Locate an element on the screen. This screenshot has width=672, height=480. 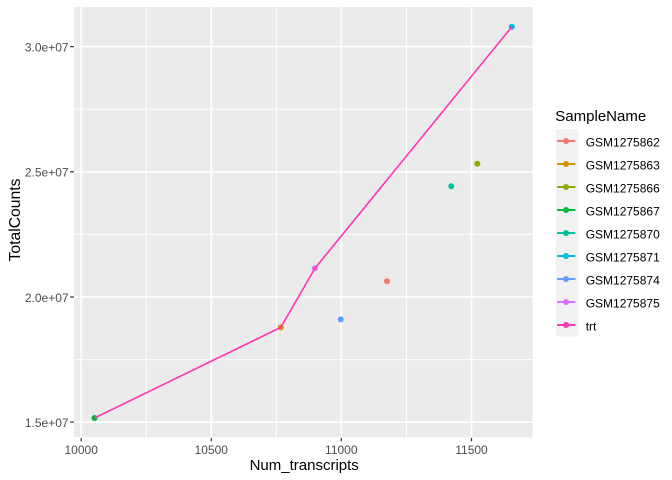
svg-text: 10500 is located at coordinates (212, 450).